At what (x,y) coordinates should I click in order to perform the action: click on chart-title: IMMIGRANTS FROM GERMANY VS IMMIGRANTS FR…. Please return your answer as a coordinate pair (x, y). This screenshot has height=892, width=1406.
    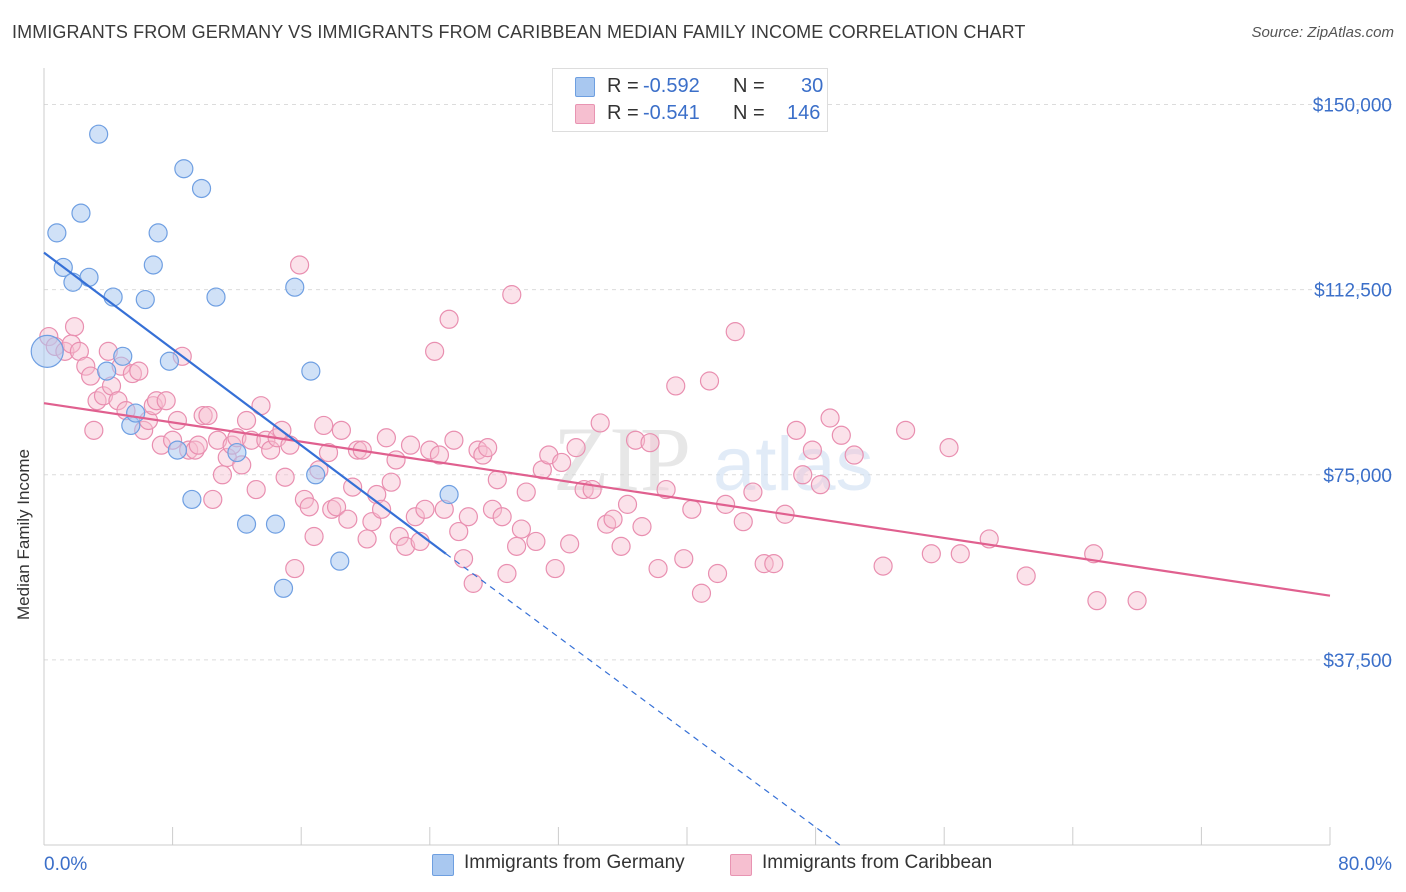
    Looking at the image, I should click on (519, 32).